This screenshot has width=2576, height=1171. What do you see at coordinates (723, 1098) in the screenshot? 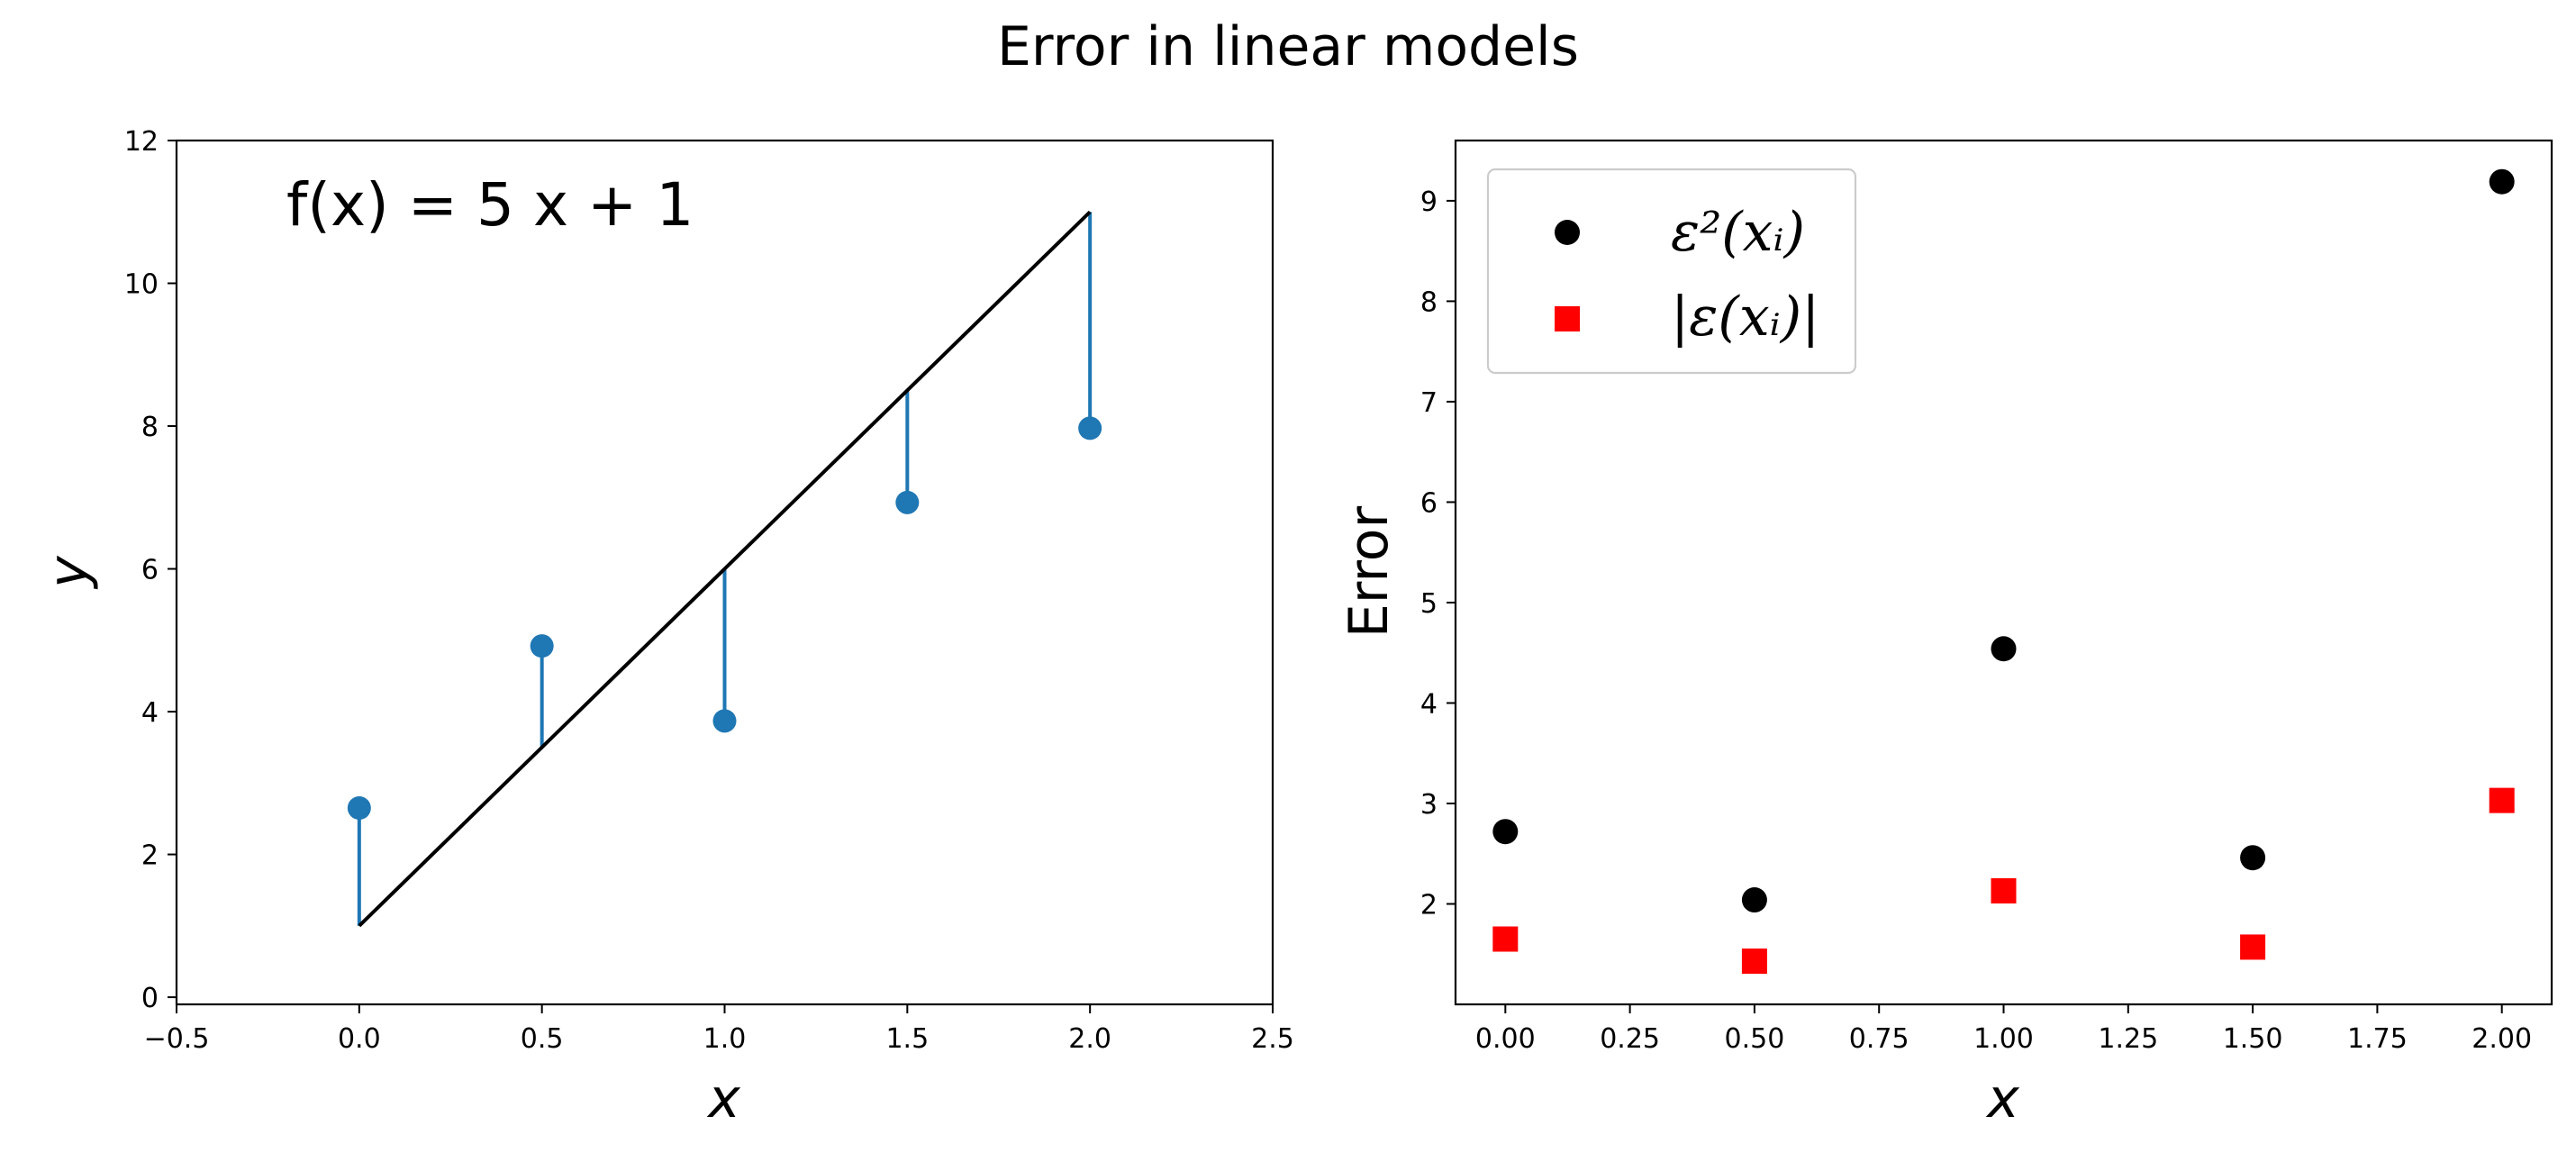
I see `left-x-axis-label: x` at bounding box center [723, 1098].